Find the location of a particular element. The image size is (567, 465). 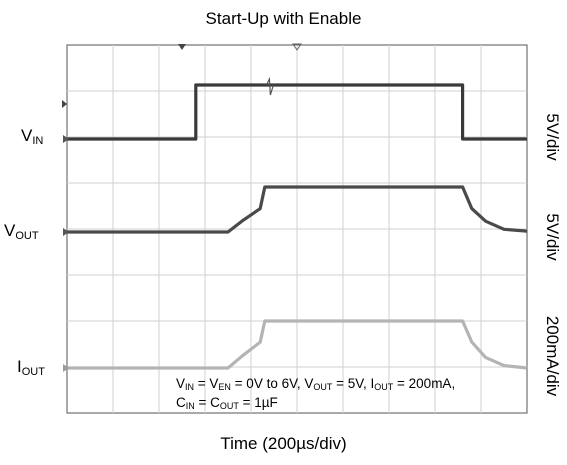

vin-glitch is located at coordinates (269, 86).